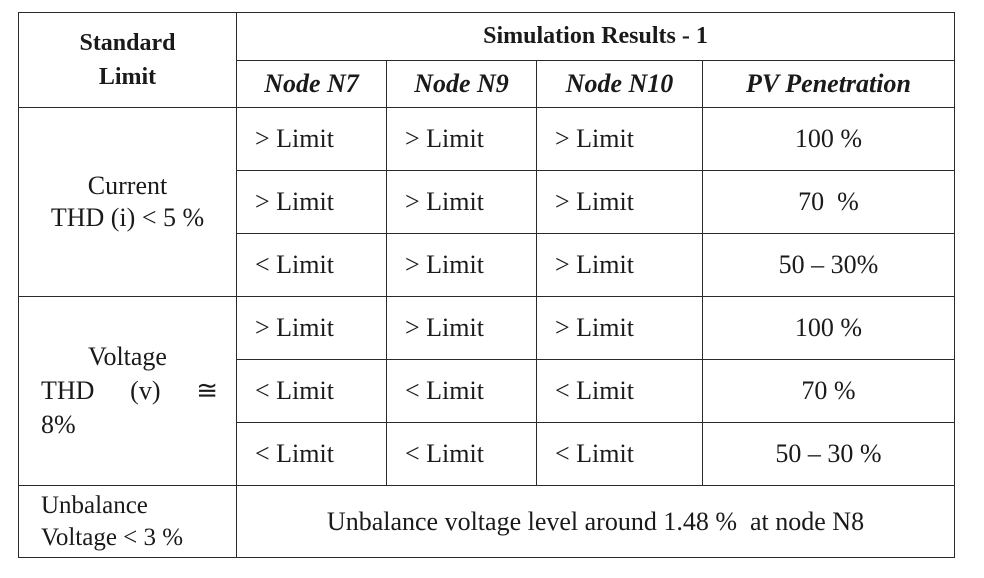 The height and width of the screenshot is (578, 984). I want to click on table-row: > Limit > Limit > Limit 70 %, so click(487, 202).